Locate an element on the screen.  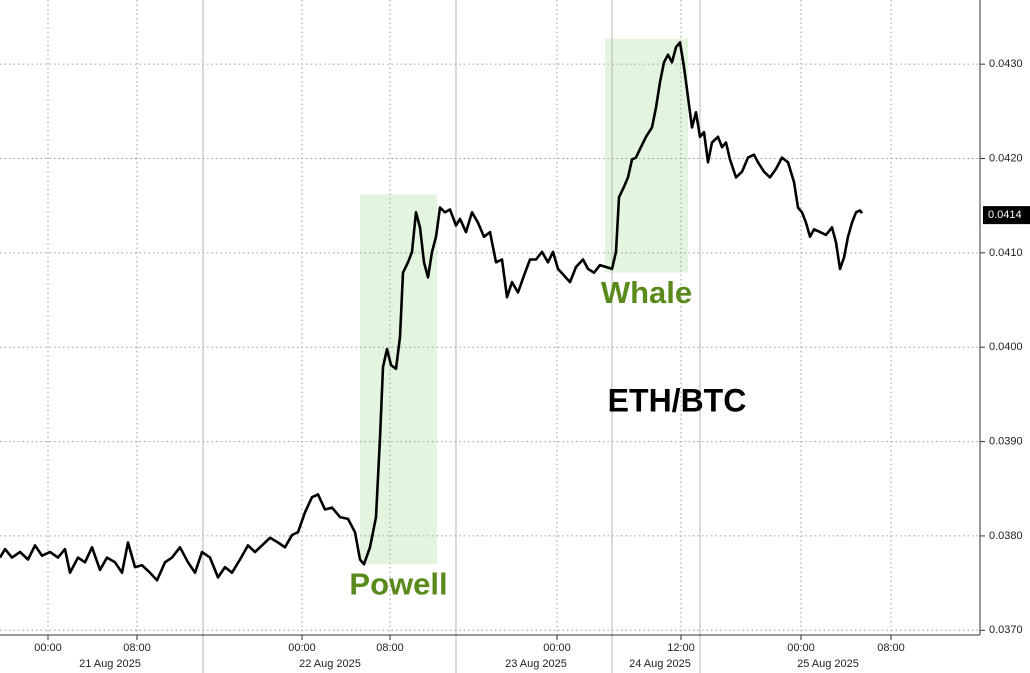
y-tick-label: 0.0380 is located at coordinates (1006, 536).